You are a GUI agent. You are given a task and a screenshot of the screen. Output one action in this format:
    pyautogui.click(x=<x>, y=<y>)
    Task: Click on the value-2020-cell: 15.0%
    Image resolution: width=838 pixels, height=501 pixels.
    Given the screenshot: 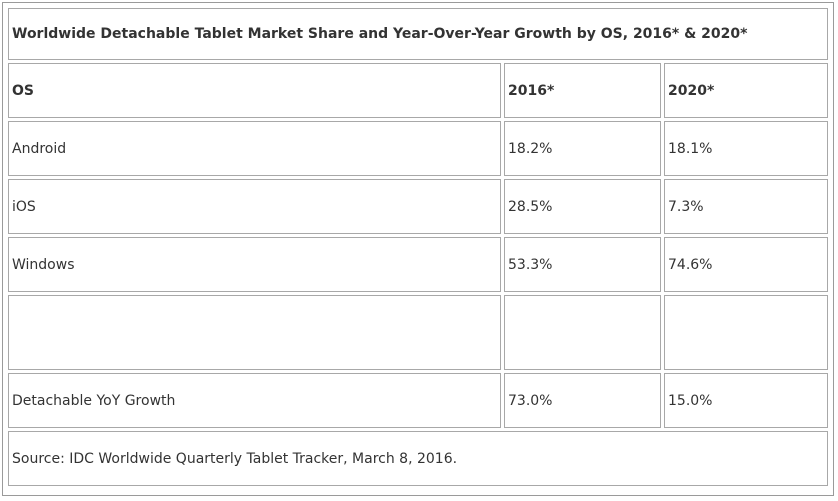 What is the action you would take?
    pyautogui.click(x=746, y=400)
    